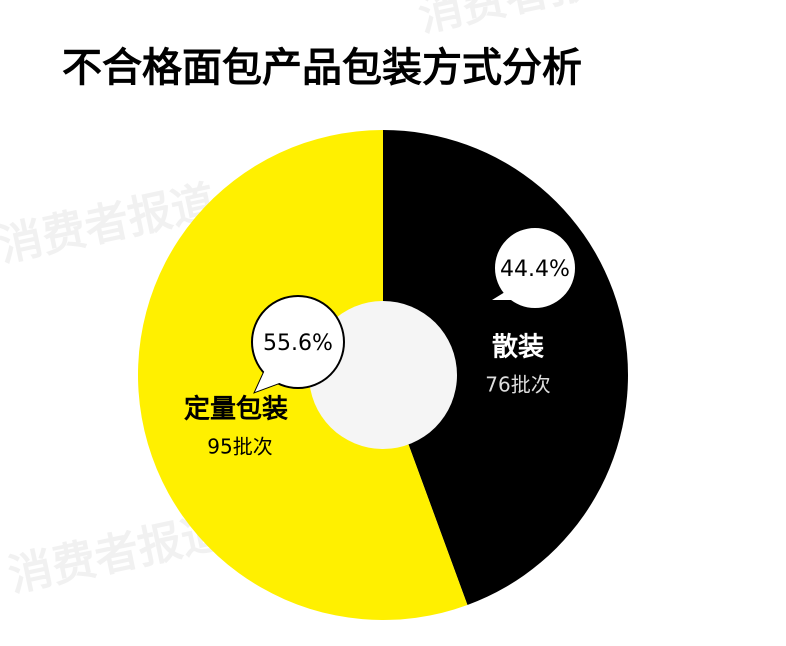 This screenshot has width=786, height=646. I want to click on value-label: 55.6%, so click(298, 343).